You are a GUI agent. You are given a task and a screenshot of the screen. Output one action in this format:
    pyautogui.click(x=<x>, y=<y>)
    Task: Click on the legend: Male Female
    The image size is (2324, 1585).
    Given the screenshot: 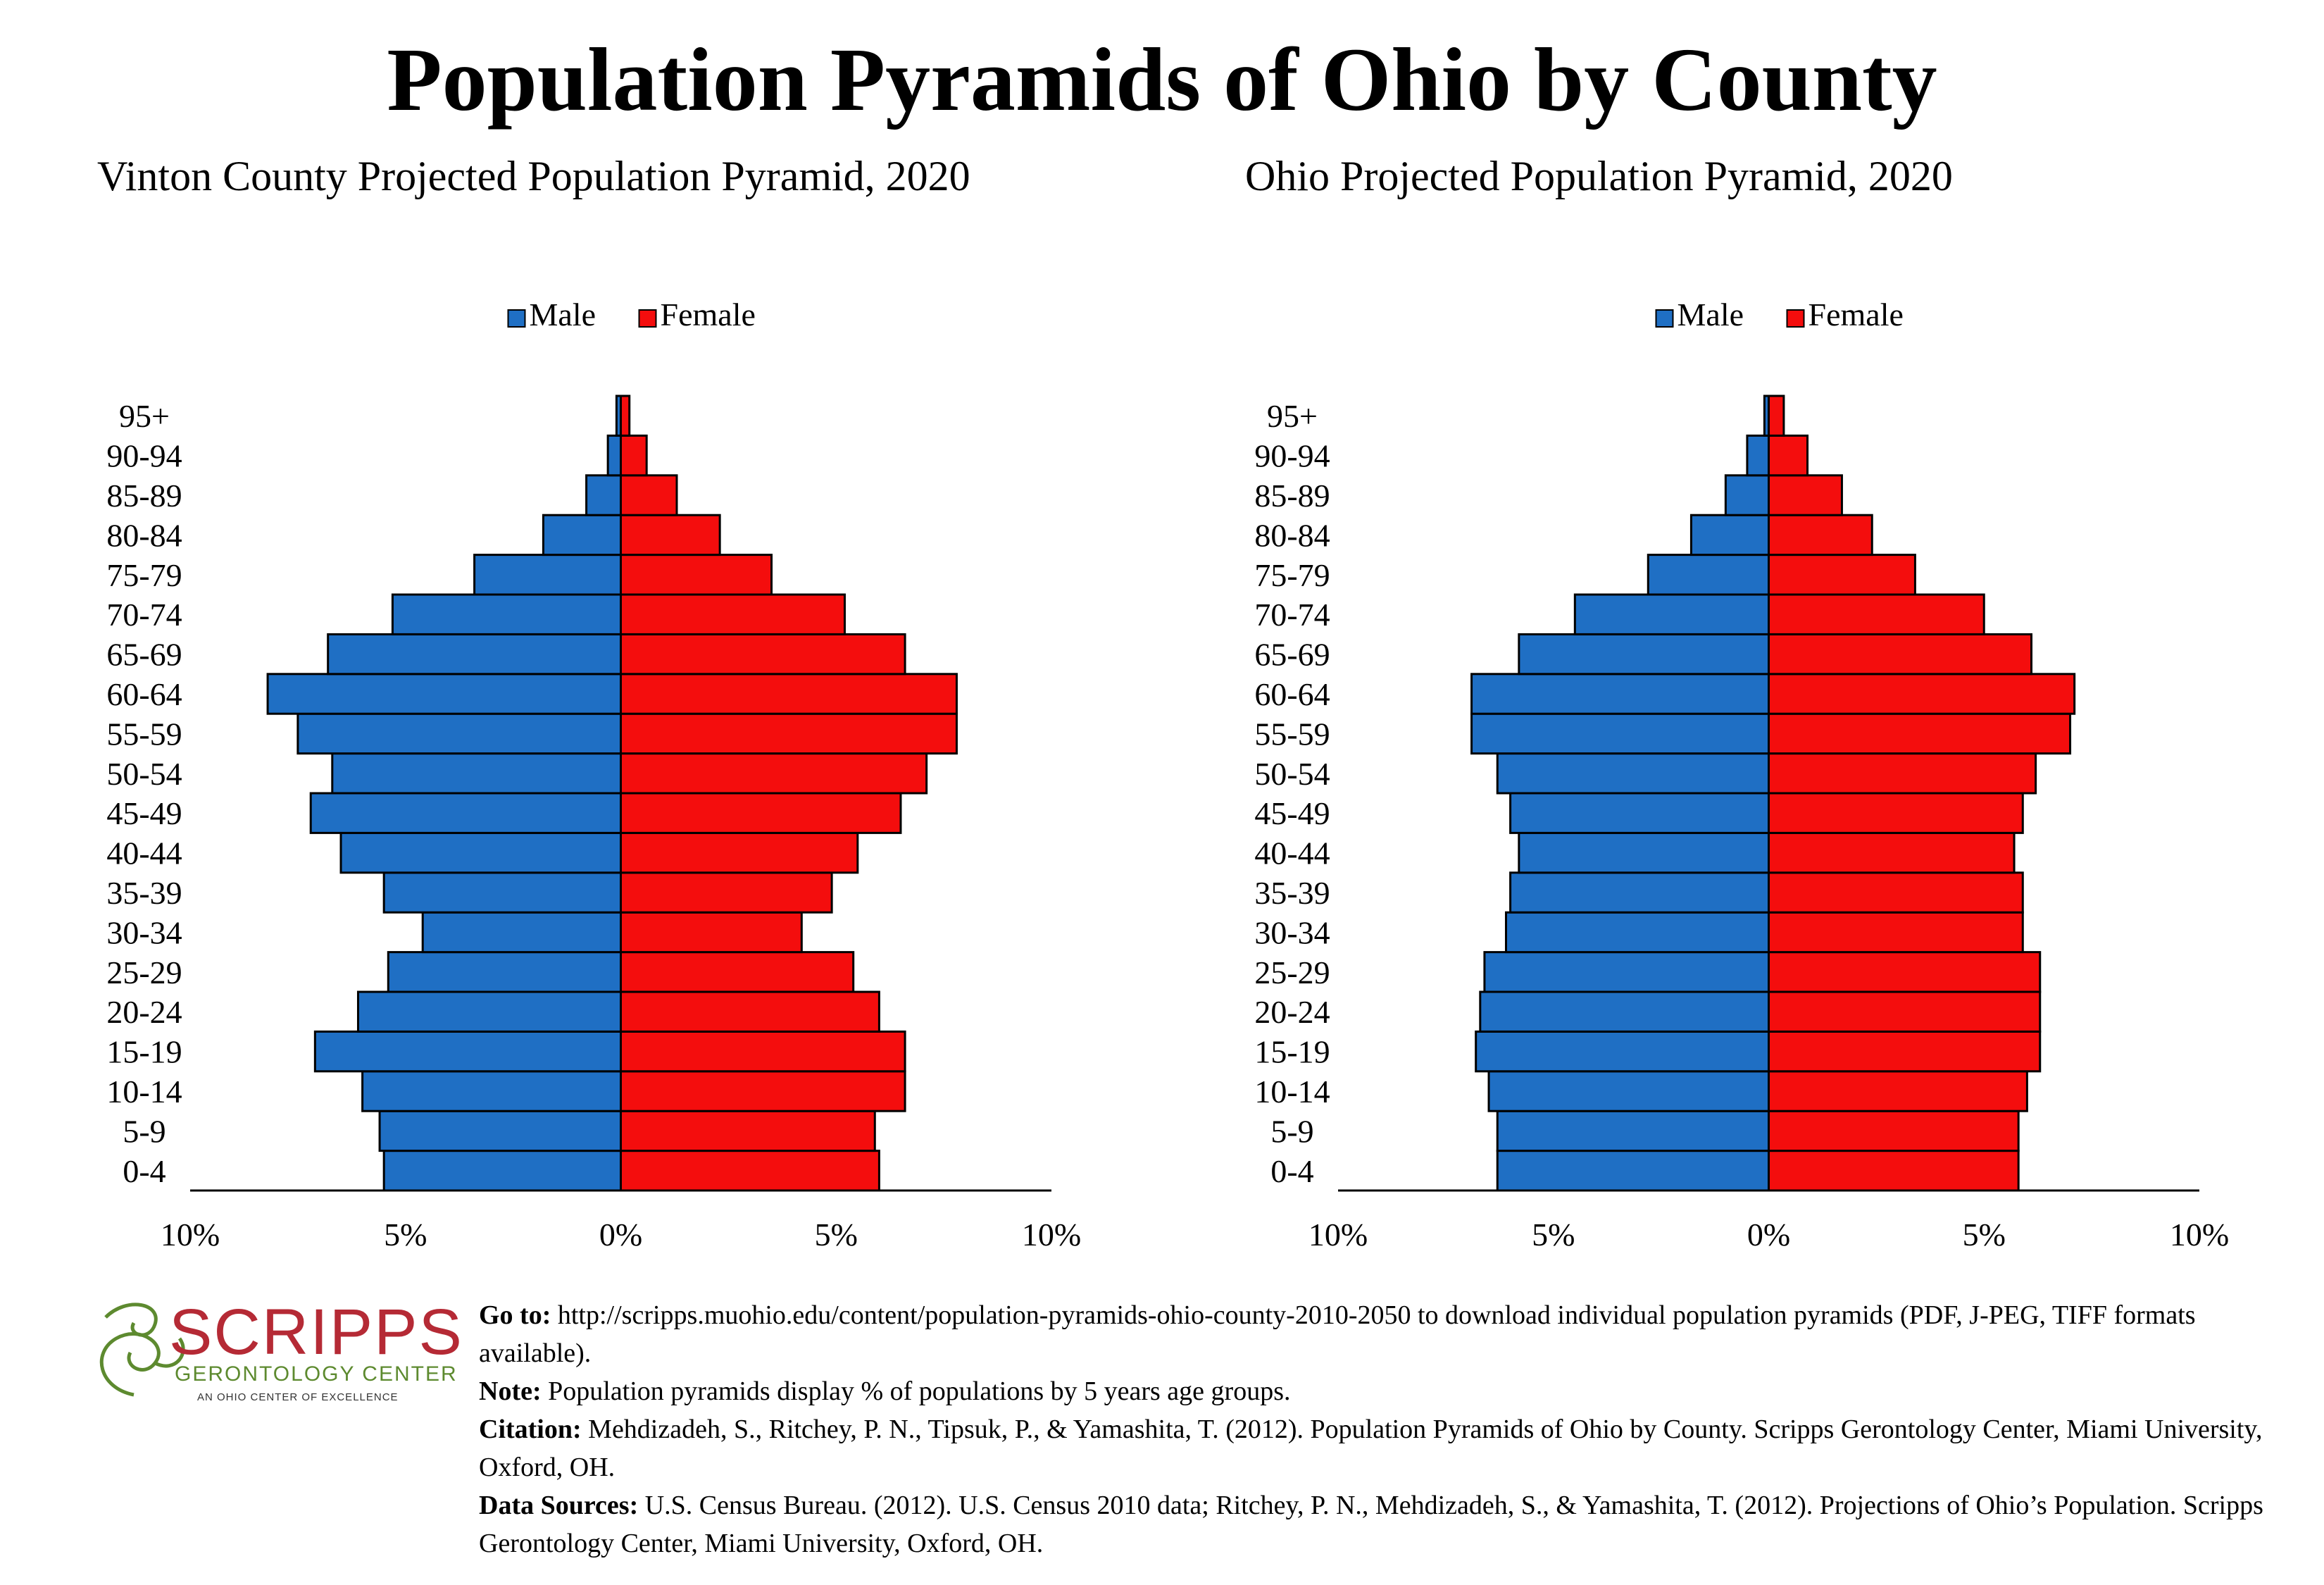 What is the action you would take?
    pyautogui.click(x=1779, y=314)
    